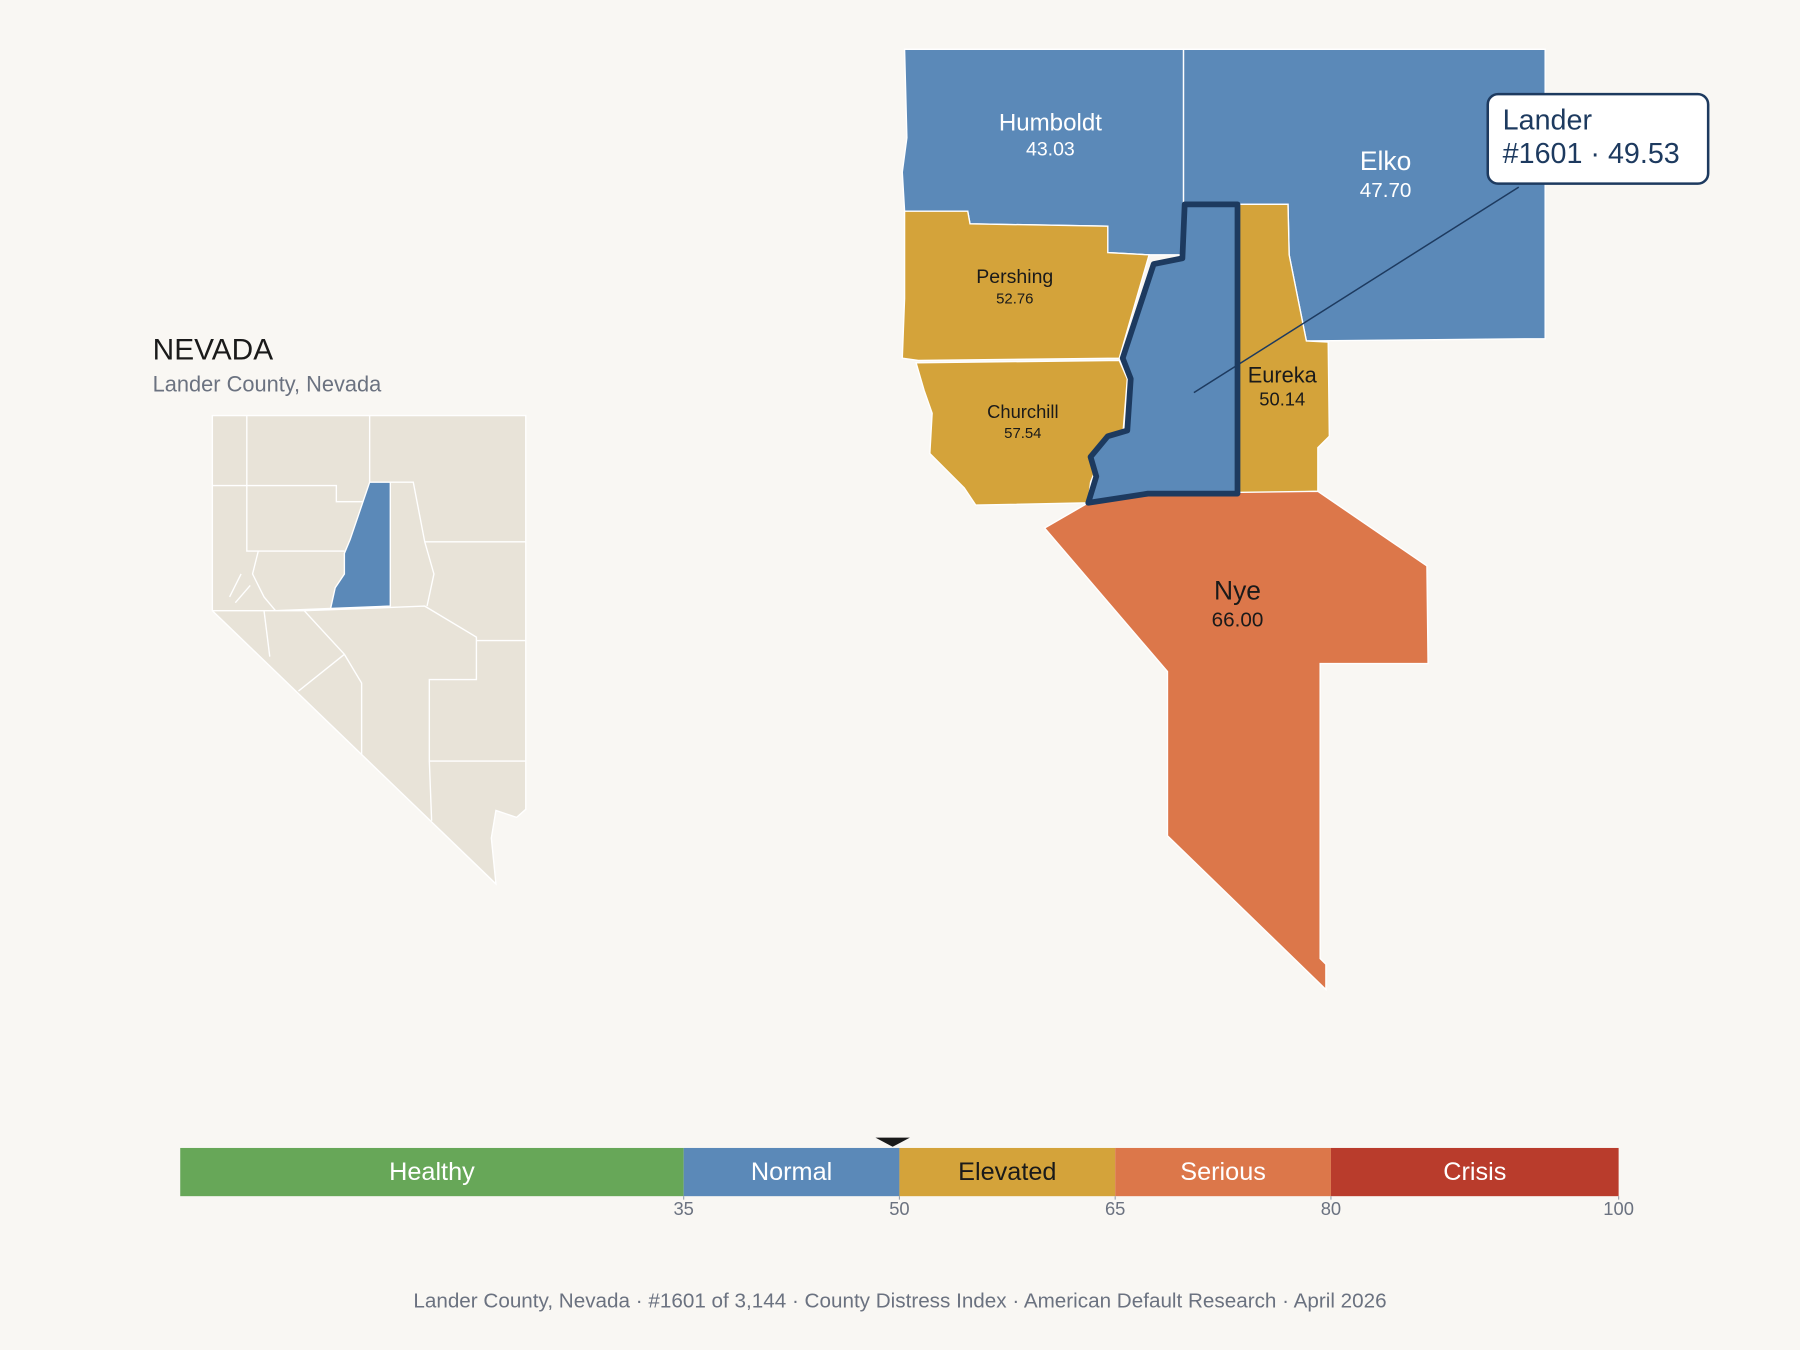 The width and height of the screenshot is (1800, 1350). What do you see at coordinates (1163, 353) in the screenshot?
I see `focus-county` at bounding box center [1163, 353].